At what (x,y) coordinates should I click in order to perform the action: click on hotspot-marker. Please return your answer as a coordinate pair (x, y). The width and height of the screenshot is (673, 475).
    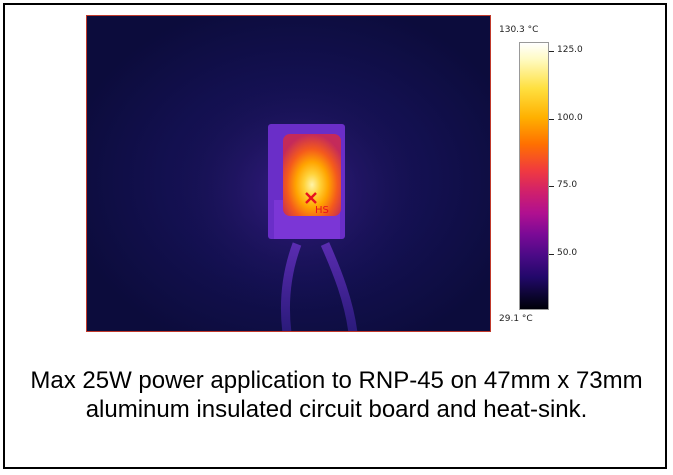
    Looking at the image, I should click on (311, 198).